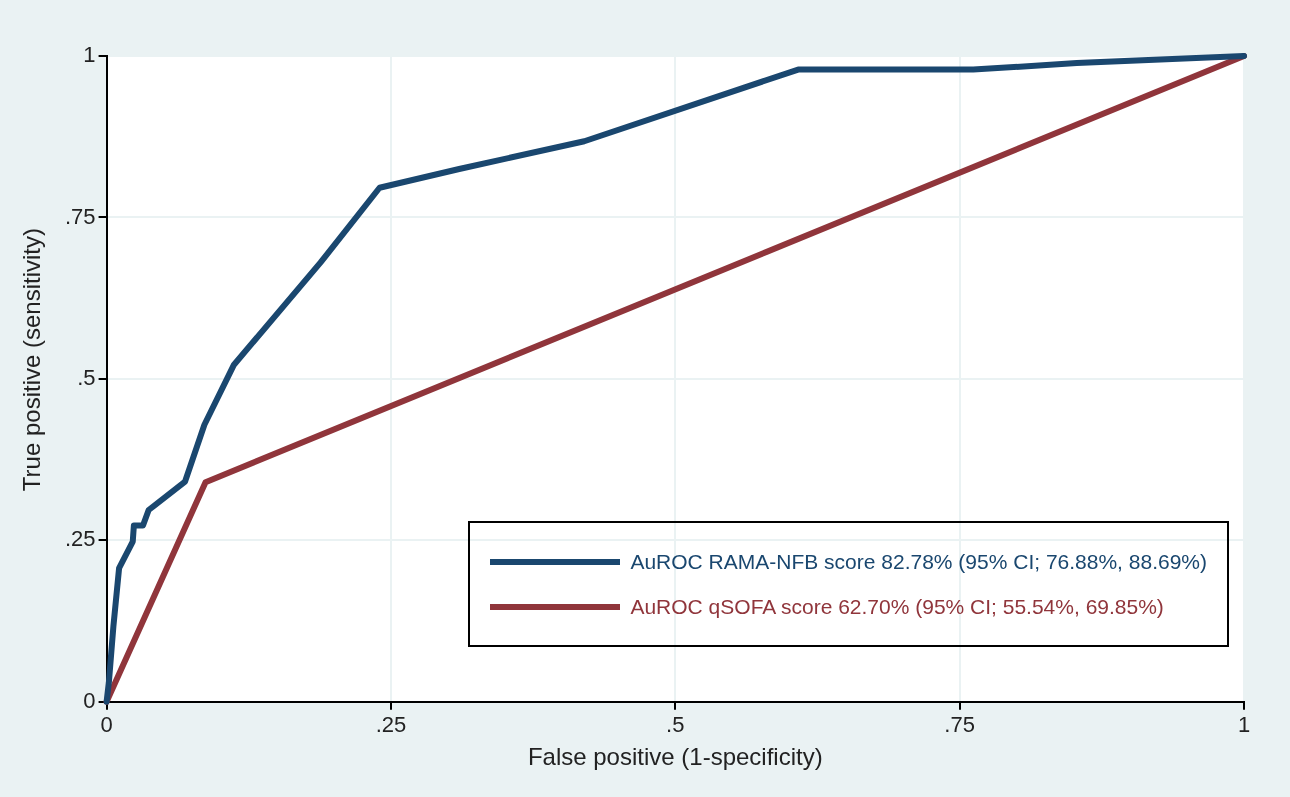 The height and width of the screenshot is (797, 1290). What do you see at coordinates (89, 55) in the screenshot?
I see `y-tick-label: 1` at bounding box center [89, 55].